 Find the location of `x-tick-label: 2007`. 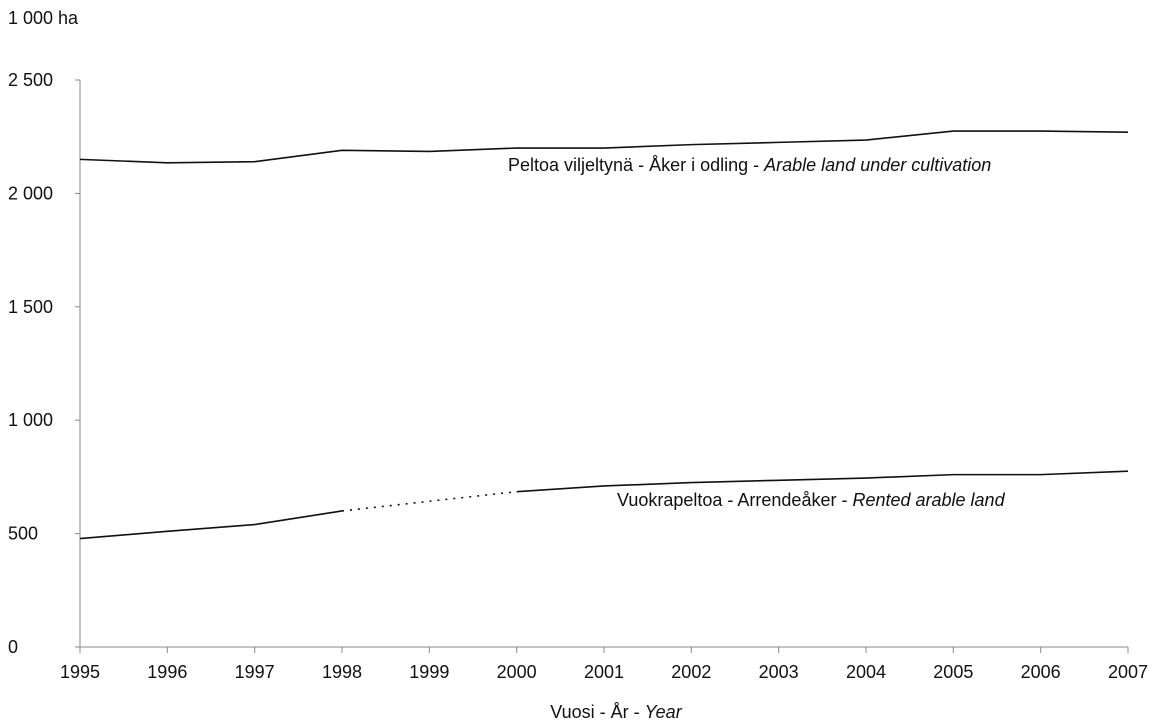

x-tick-label: 2007 is located at coordinates (1128, 672).